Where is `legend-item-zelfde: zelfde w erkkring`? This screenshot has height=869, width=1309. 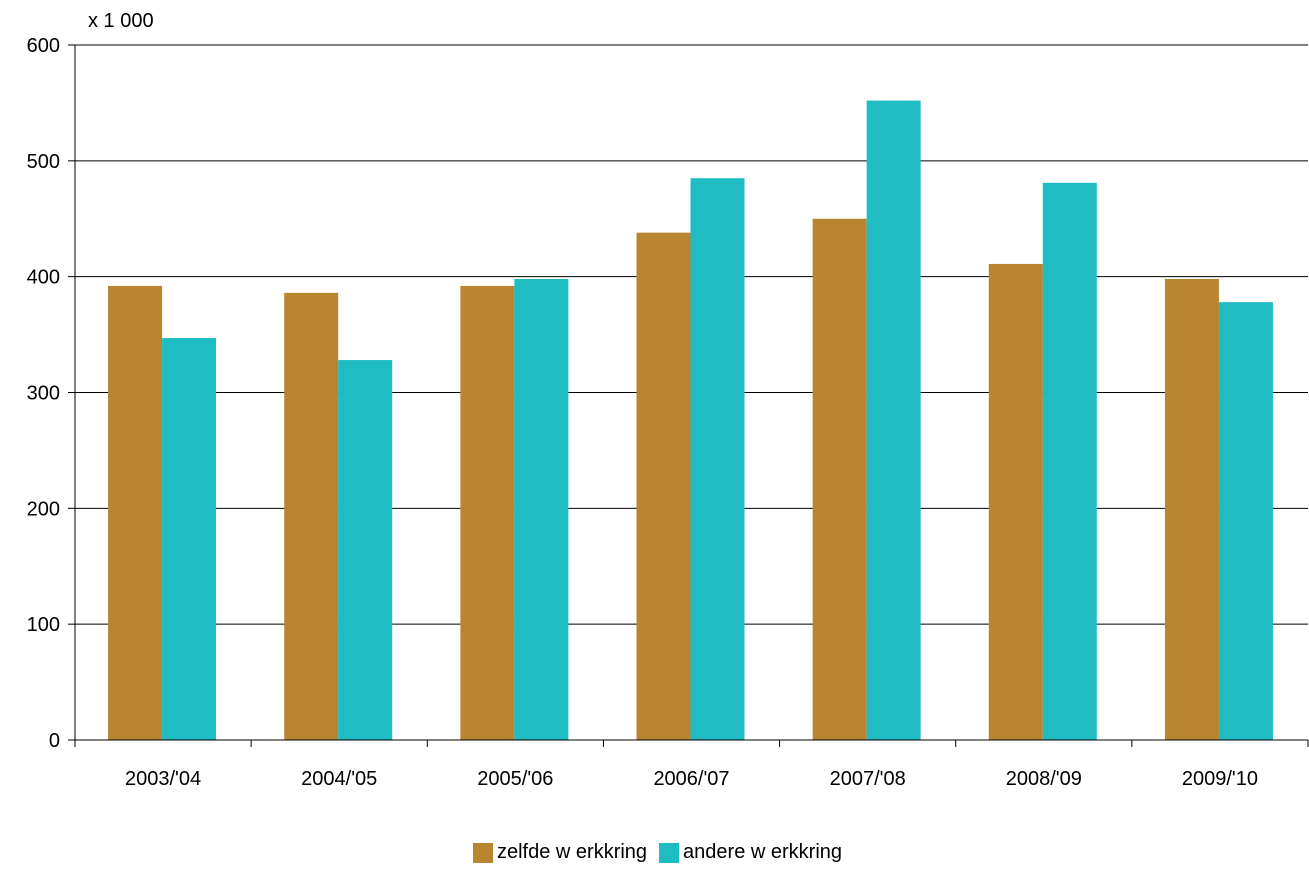
legend-item-zelfde: zelfde w erkkring is located at coordinates (560, 852).